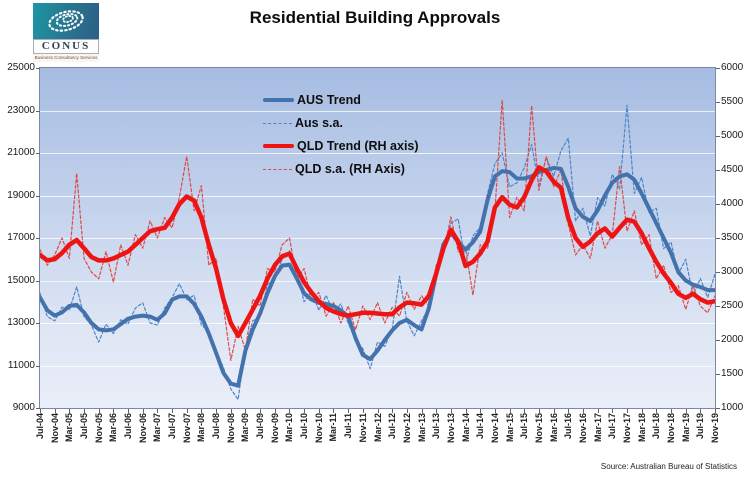  What do you see at coordinates (732, 169) in the screenshot?
I see `right-axis-tick-label: 4500` at bounding box center [732, 169].